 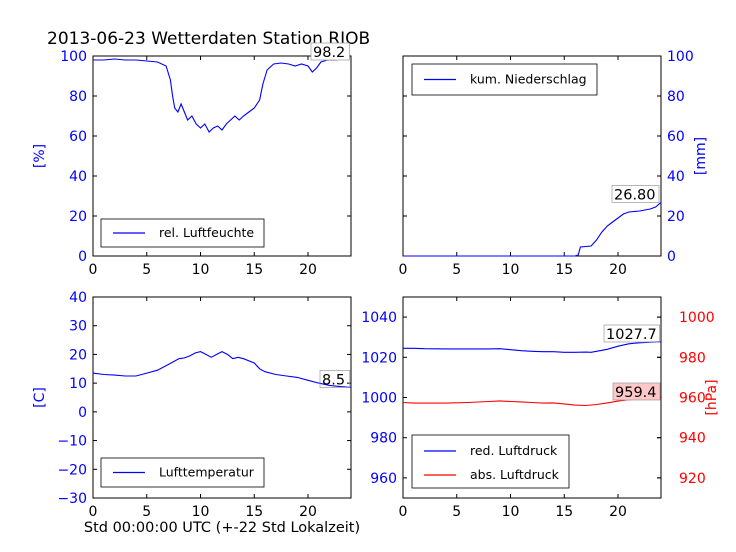 I want to click on y-axis-label: [%], so click(x=40, y=156).